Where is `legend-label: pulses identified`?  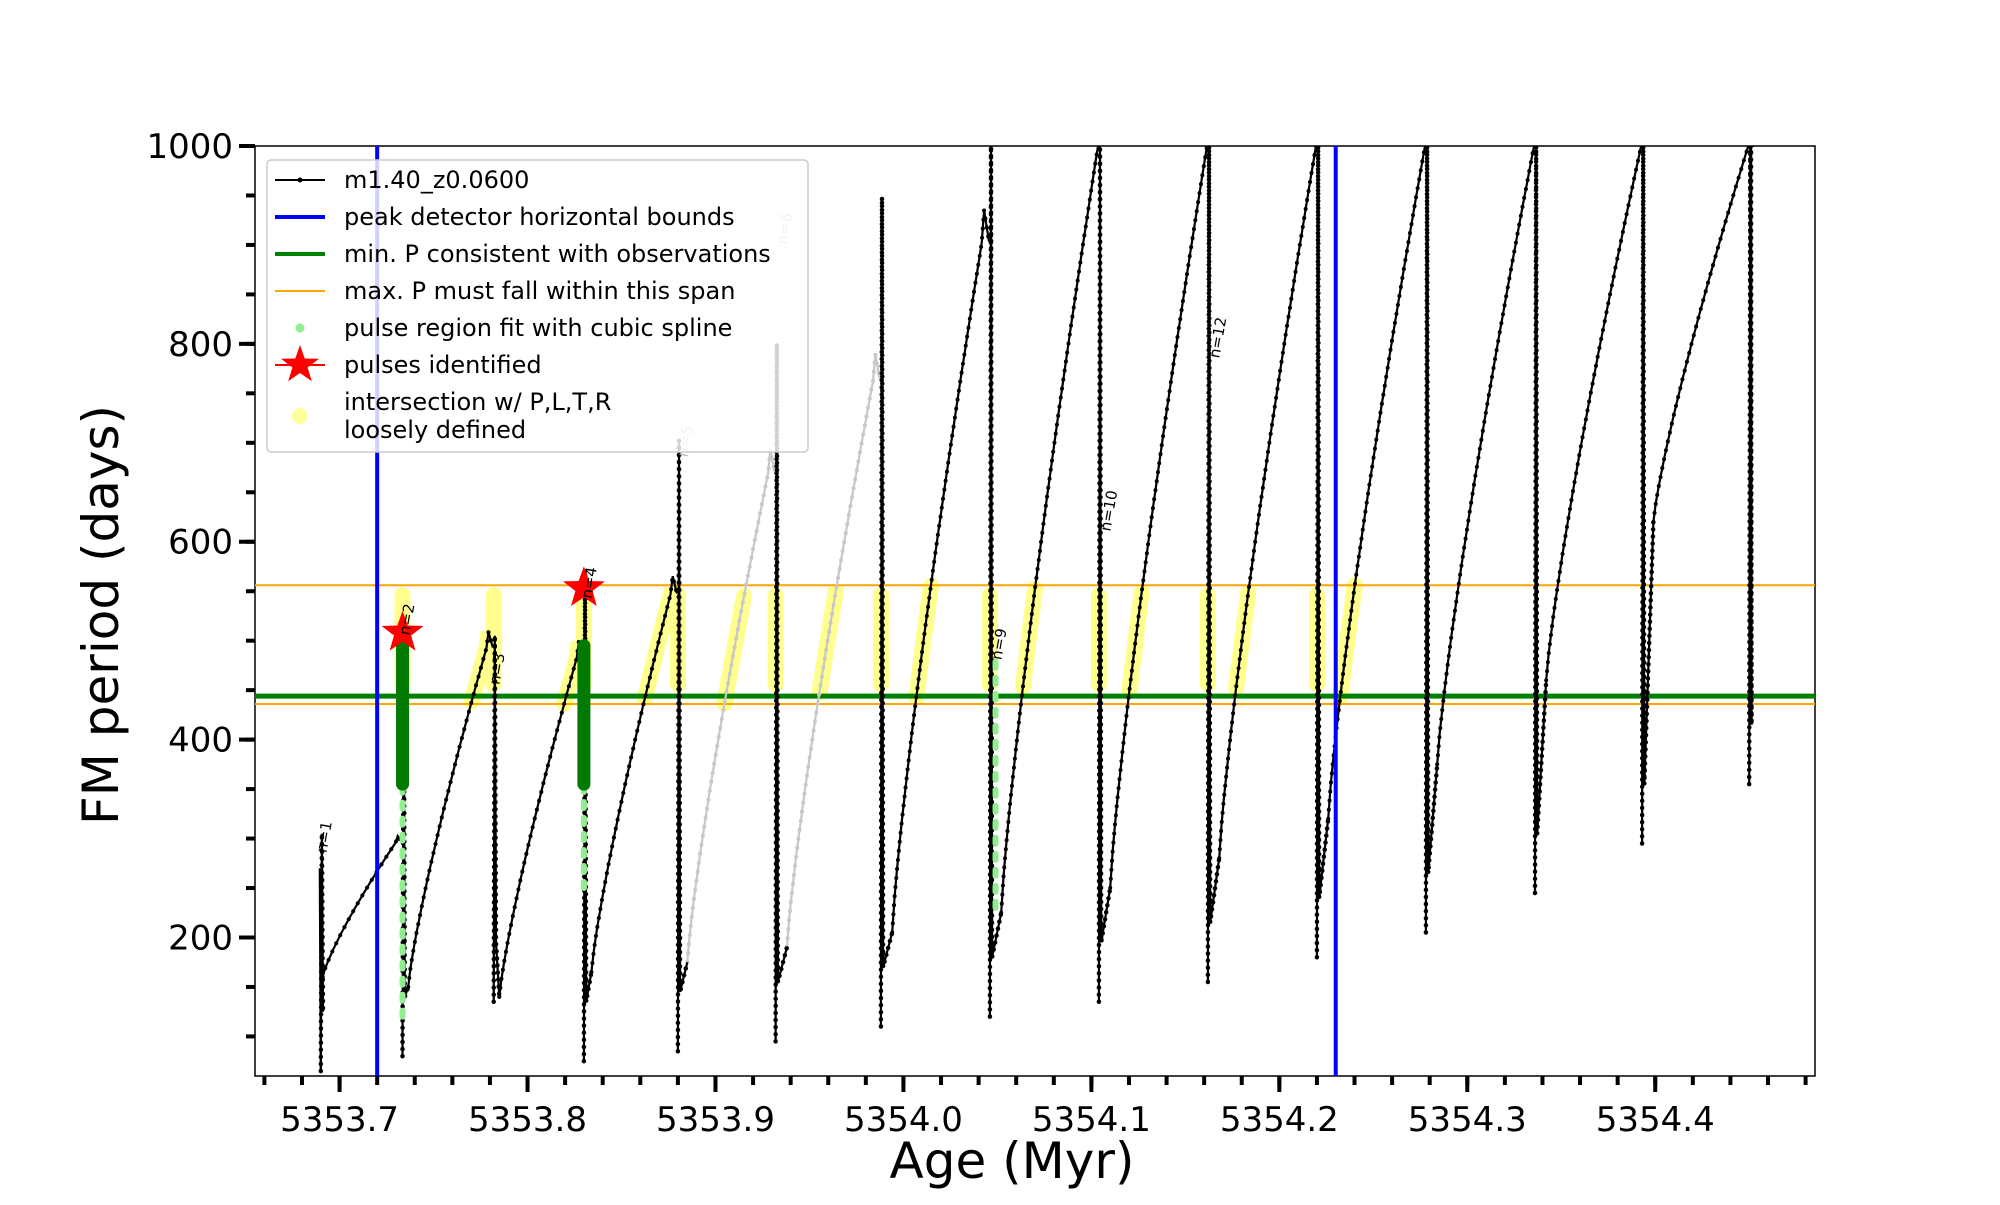 legend-label: pulses identified is located at coordinates (443, 365).